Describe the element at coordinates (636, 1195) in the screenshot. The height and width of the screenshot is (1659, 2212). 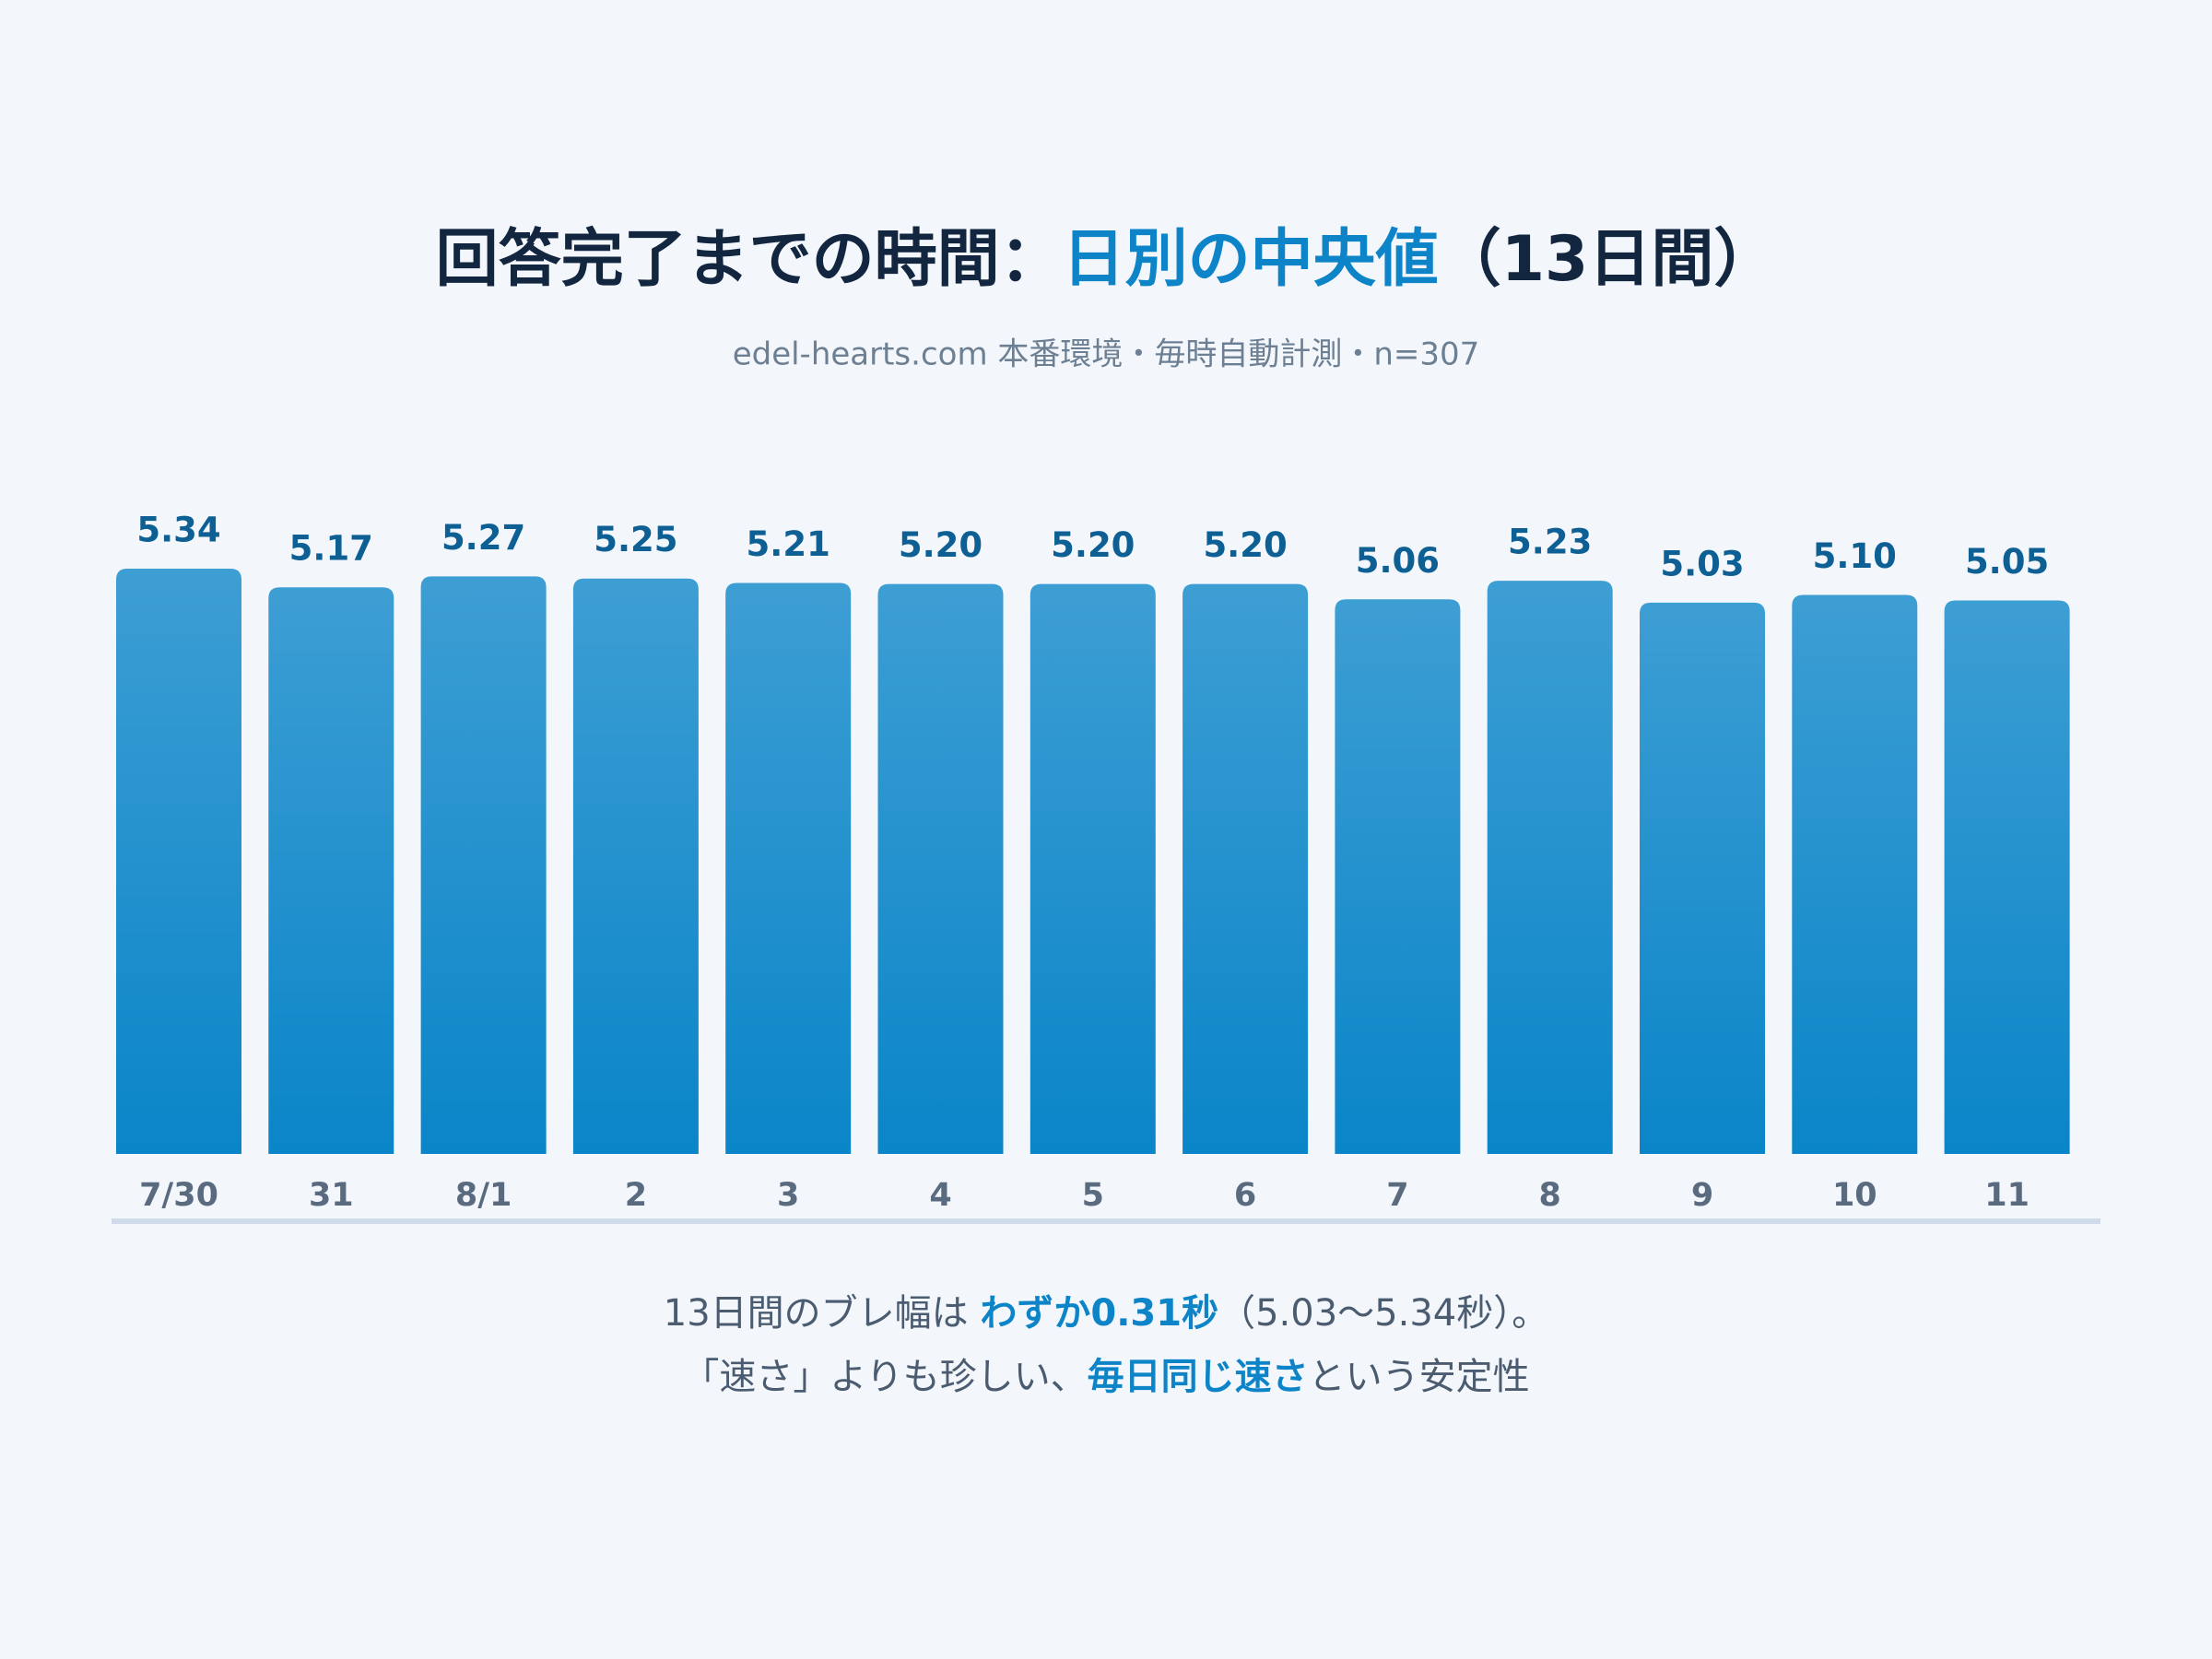
I see `x-tick-label: 2` at that location.